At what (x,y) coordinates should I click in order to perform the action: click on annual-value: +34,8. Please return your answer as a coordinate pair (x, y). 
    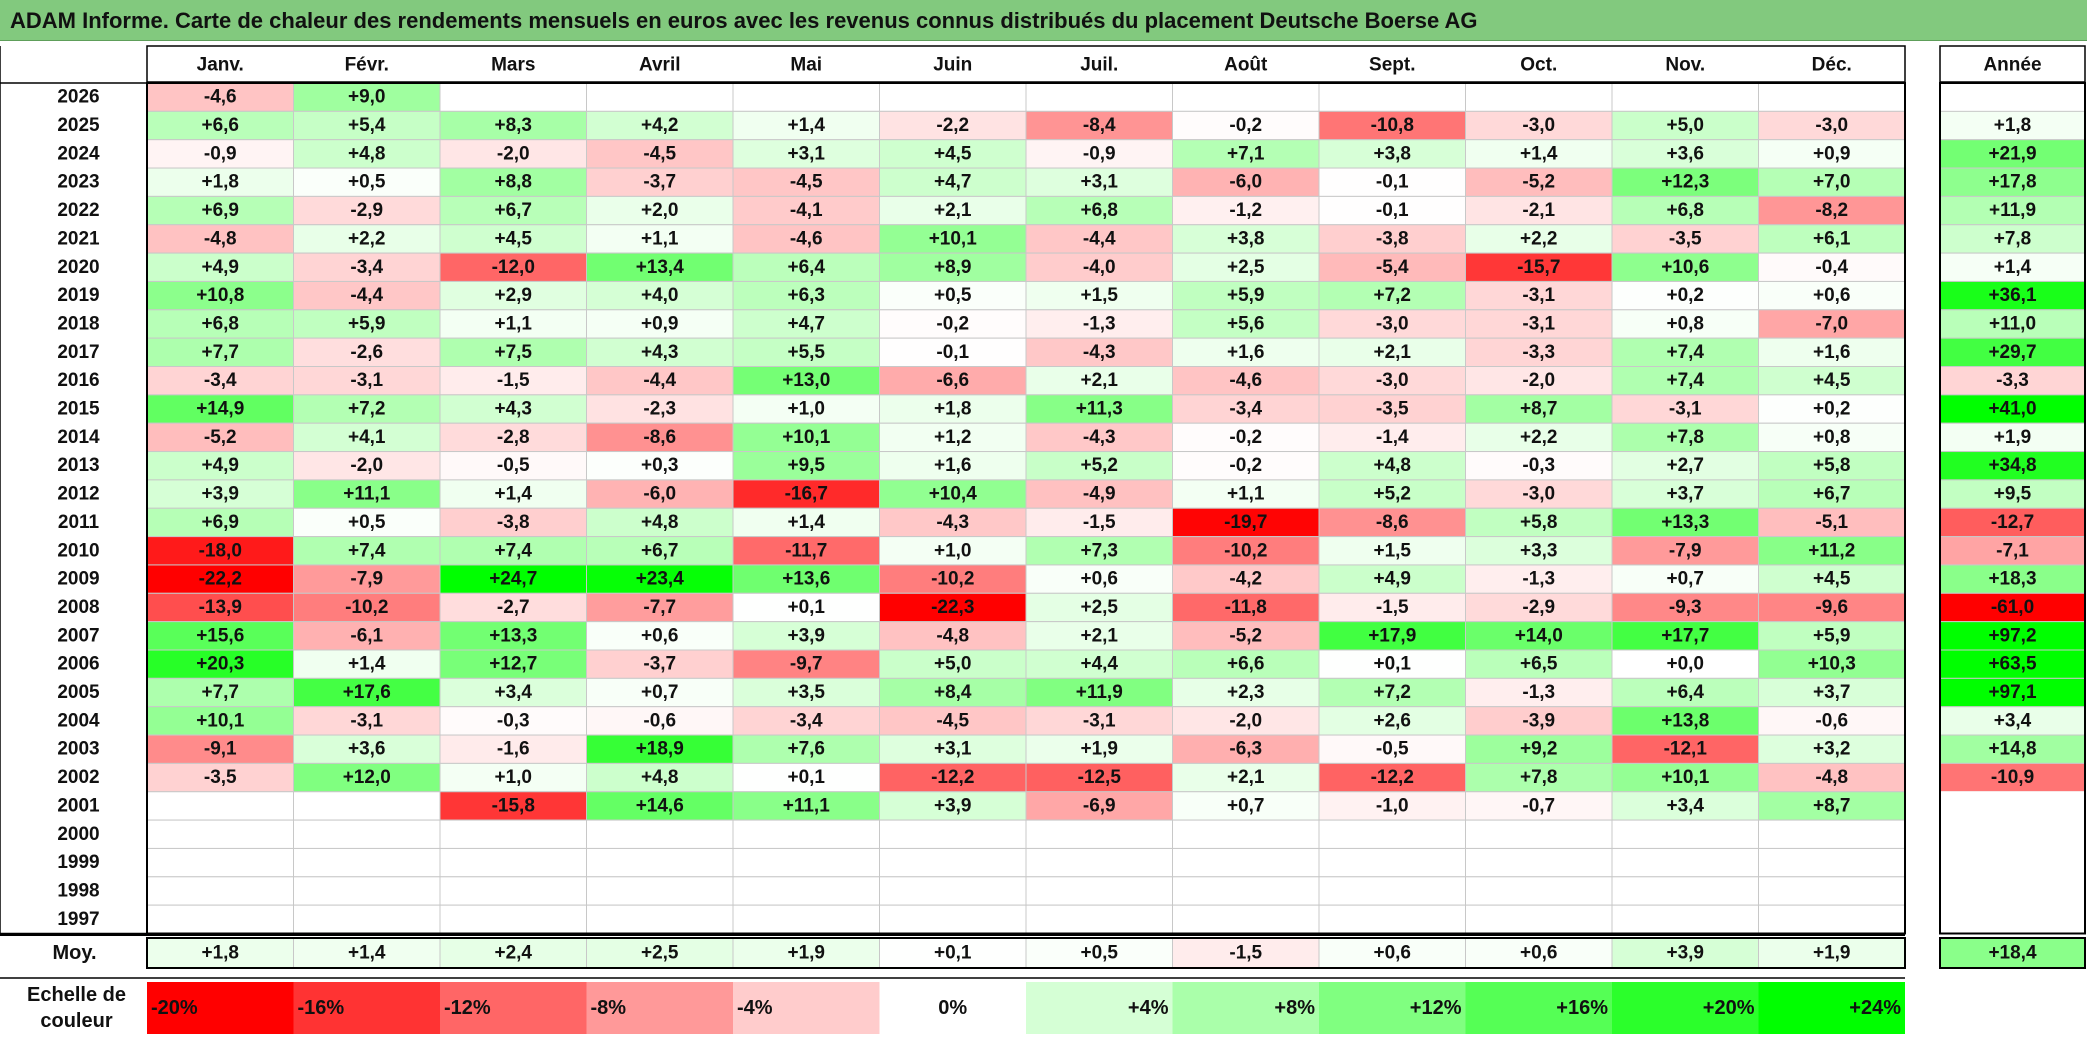
    Looking at the image, I should click on (2012, 465).